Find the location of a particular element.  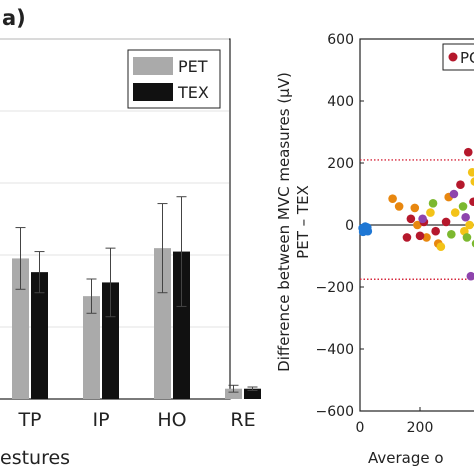

legend-label-pc: PC is located at coordinates (467, 58).